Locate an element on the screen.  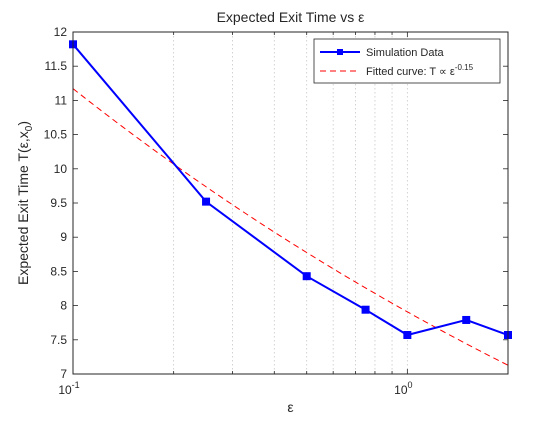
chart-title: Expected Exit Time vs ε is located at coordinates (291, 17).